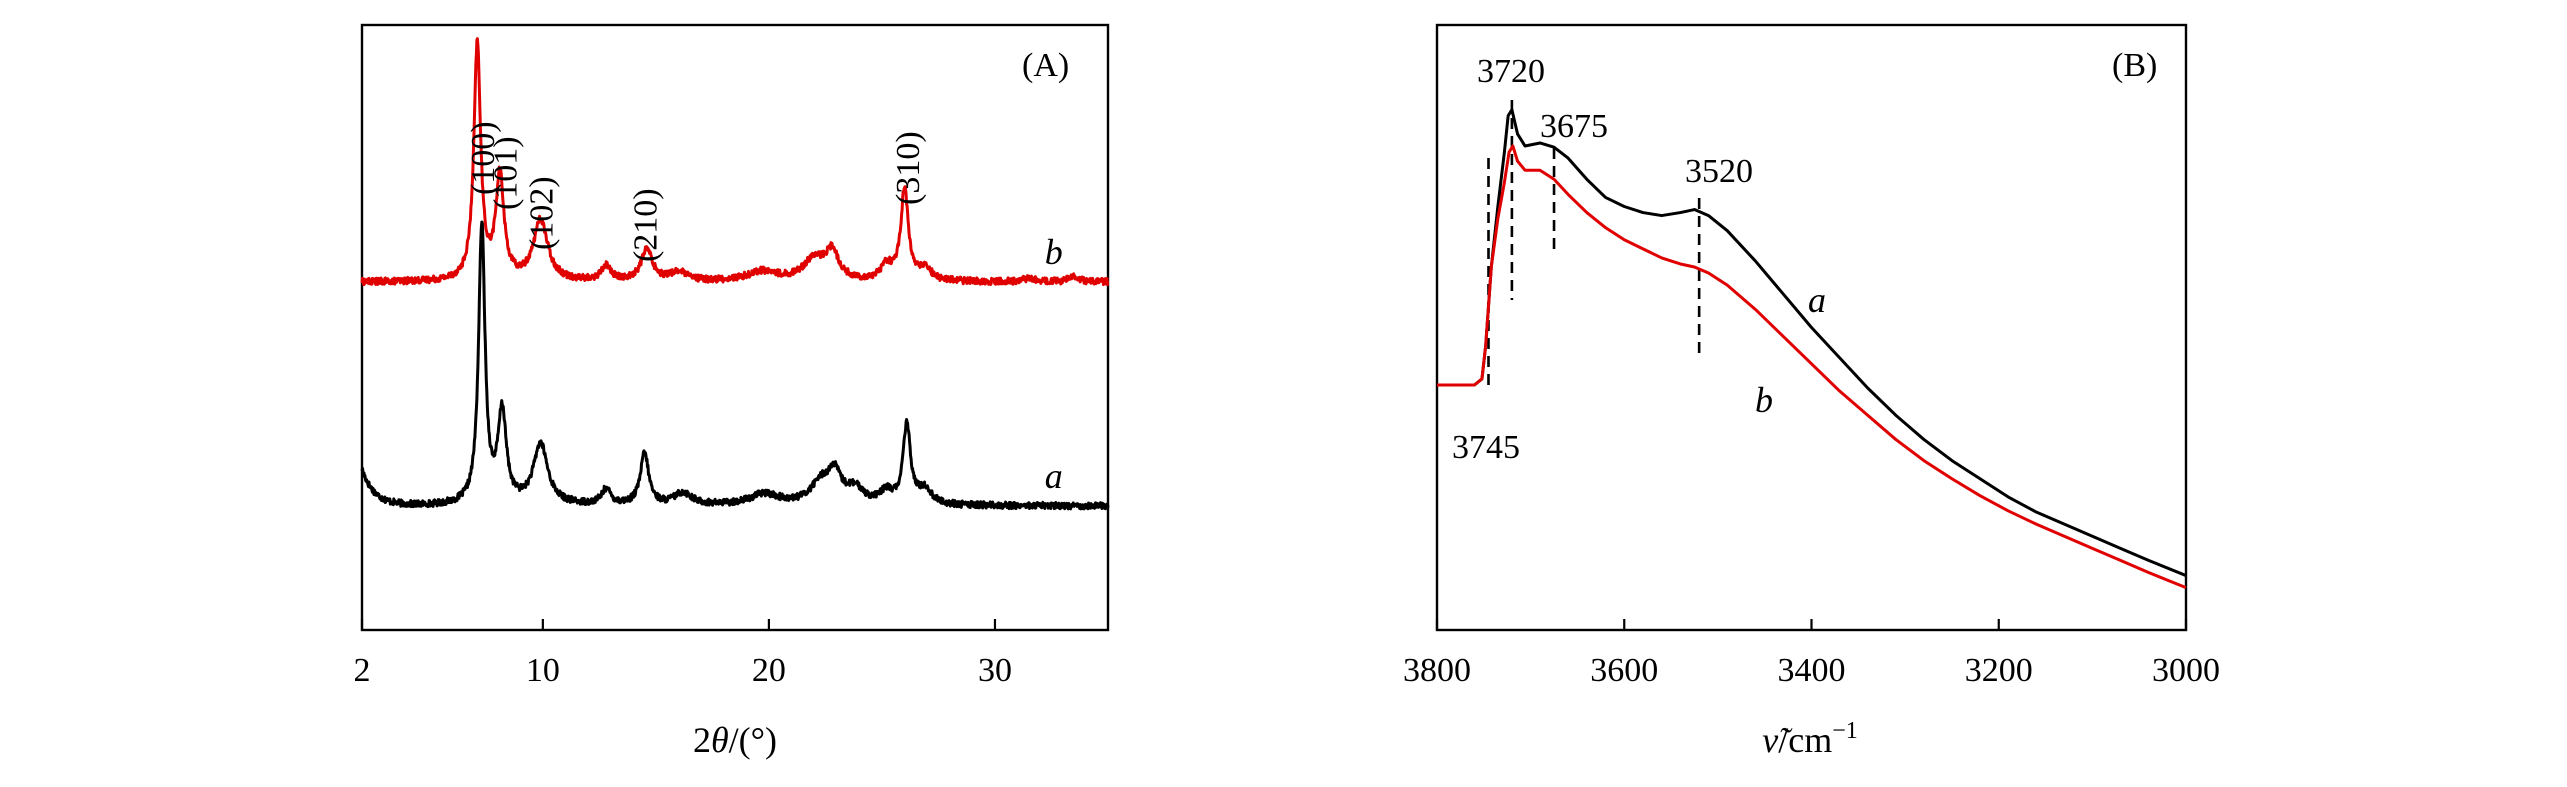 Image resolution: width=2567 pixels, height=787 pixels. Describe the element at coordinates (362, 670) in the screenshot. I see `panel-a-x-tick-label-0: 2` at that location.